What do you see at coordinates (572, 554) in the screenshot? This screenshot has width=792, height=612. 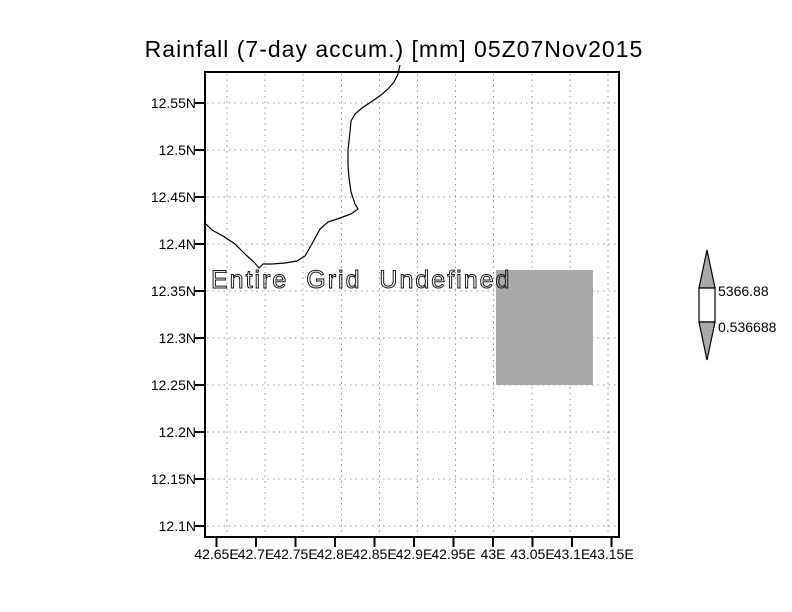 I see `x-axis-tick-label: 43.1E` at bounding box center [572, 554].